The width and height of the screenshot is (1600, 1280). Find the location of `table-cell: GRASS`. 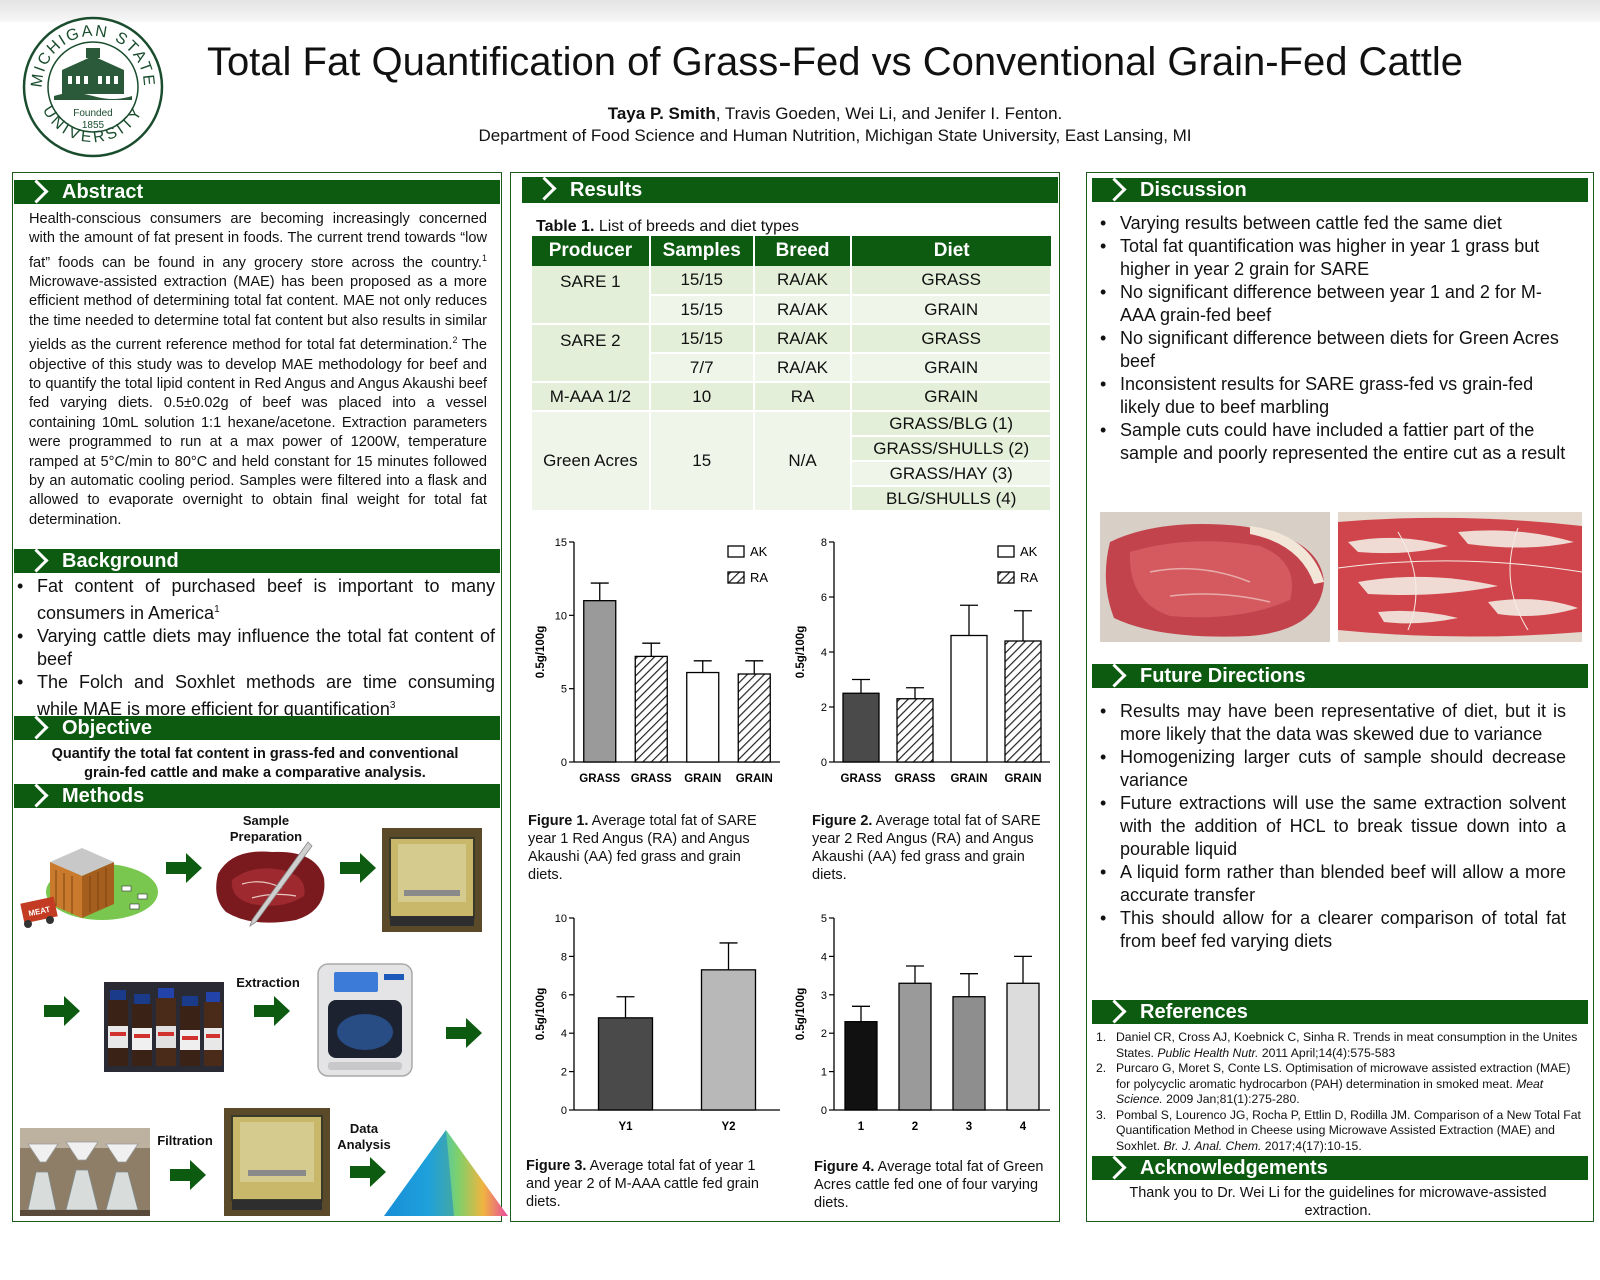

table-cell: GRASS is located at coordinates (951, 339).